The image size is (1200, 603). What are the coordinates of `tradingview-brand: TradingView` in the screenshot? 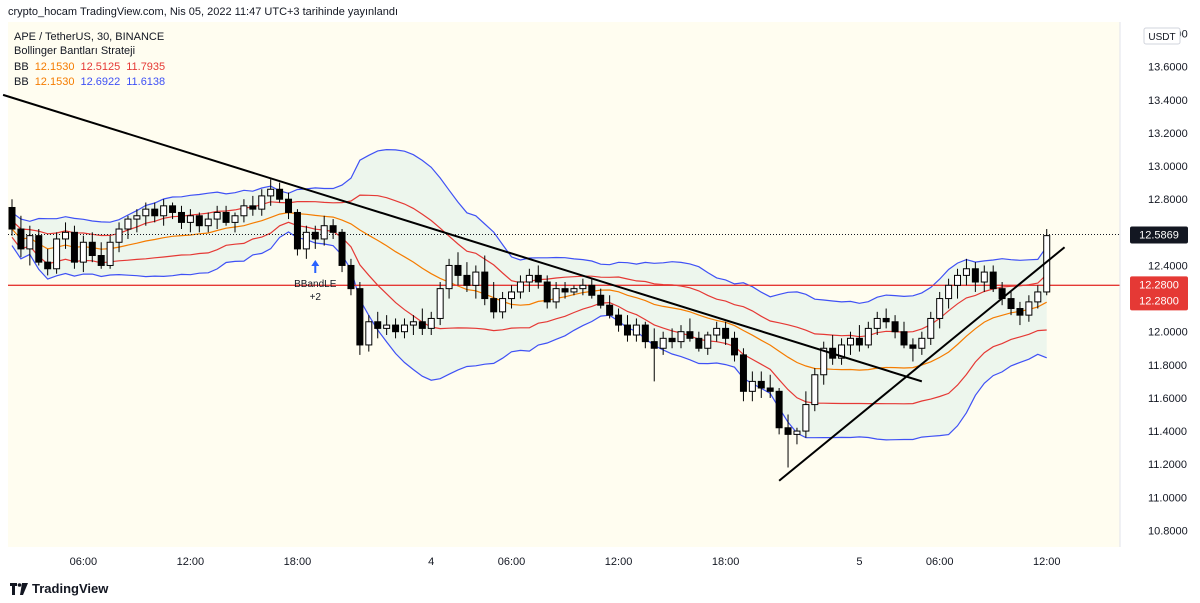 It's located at (59, 588).